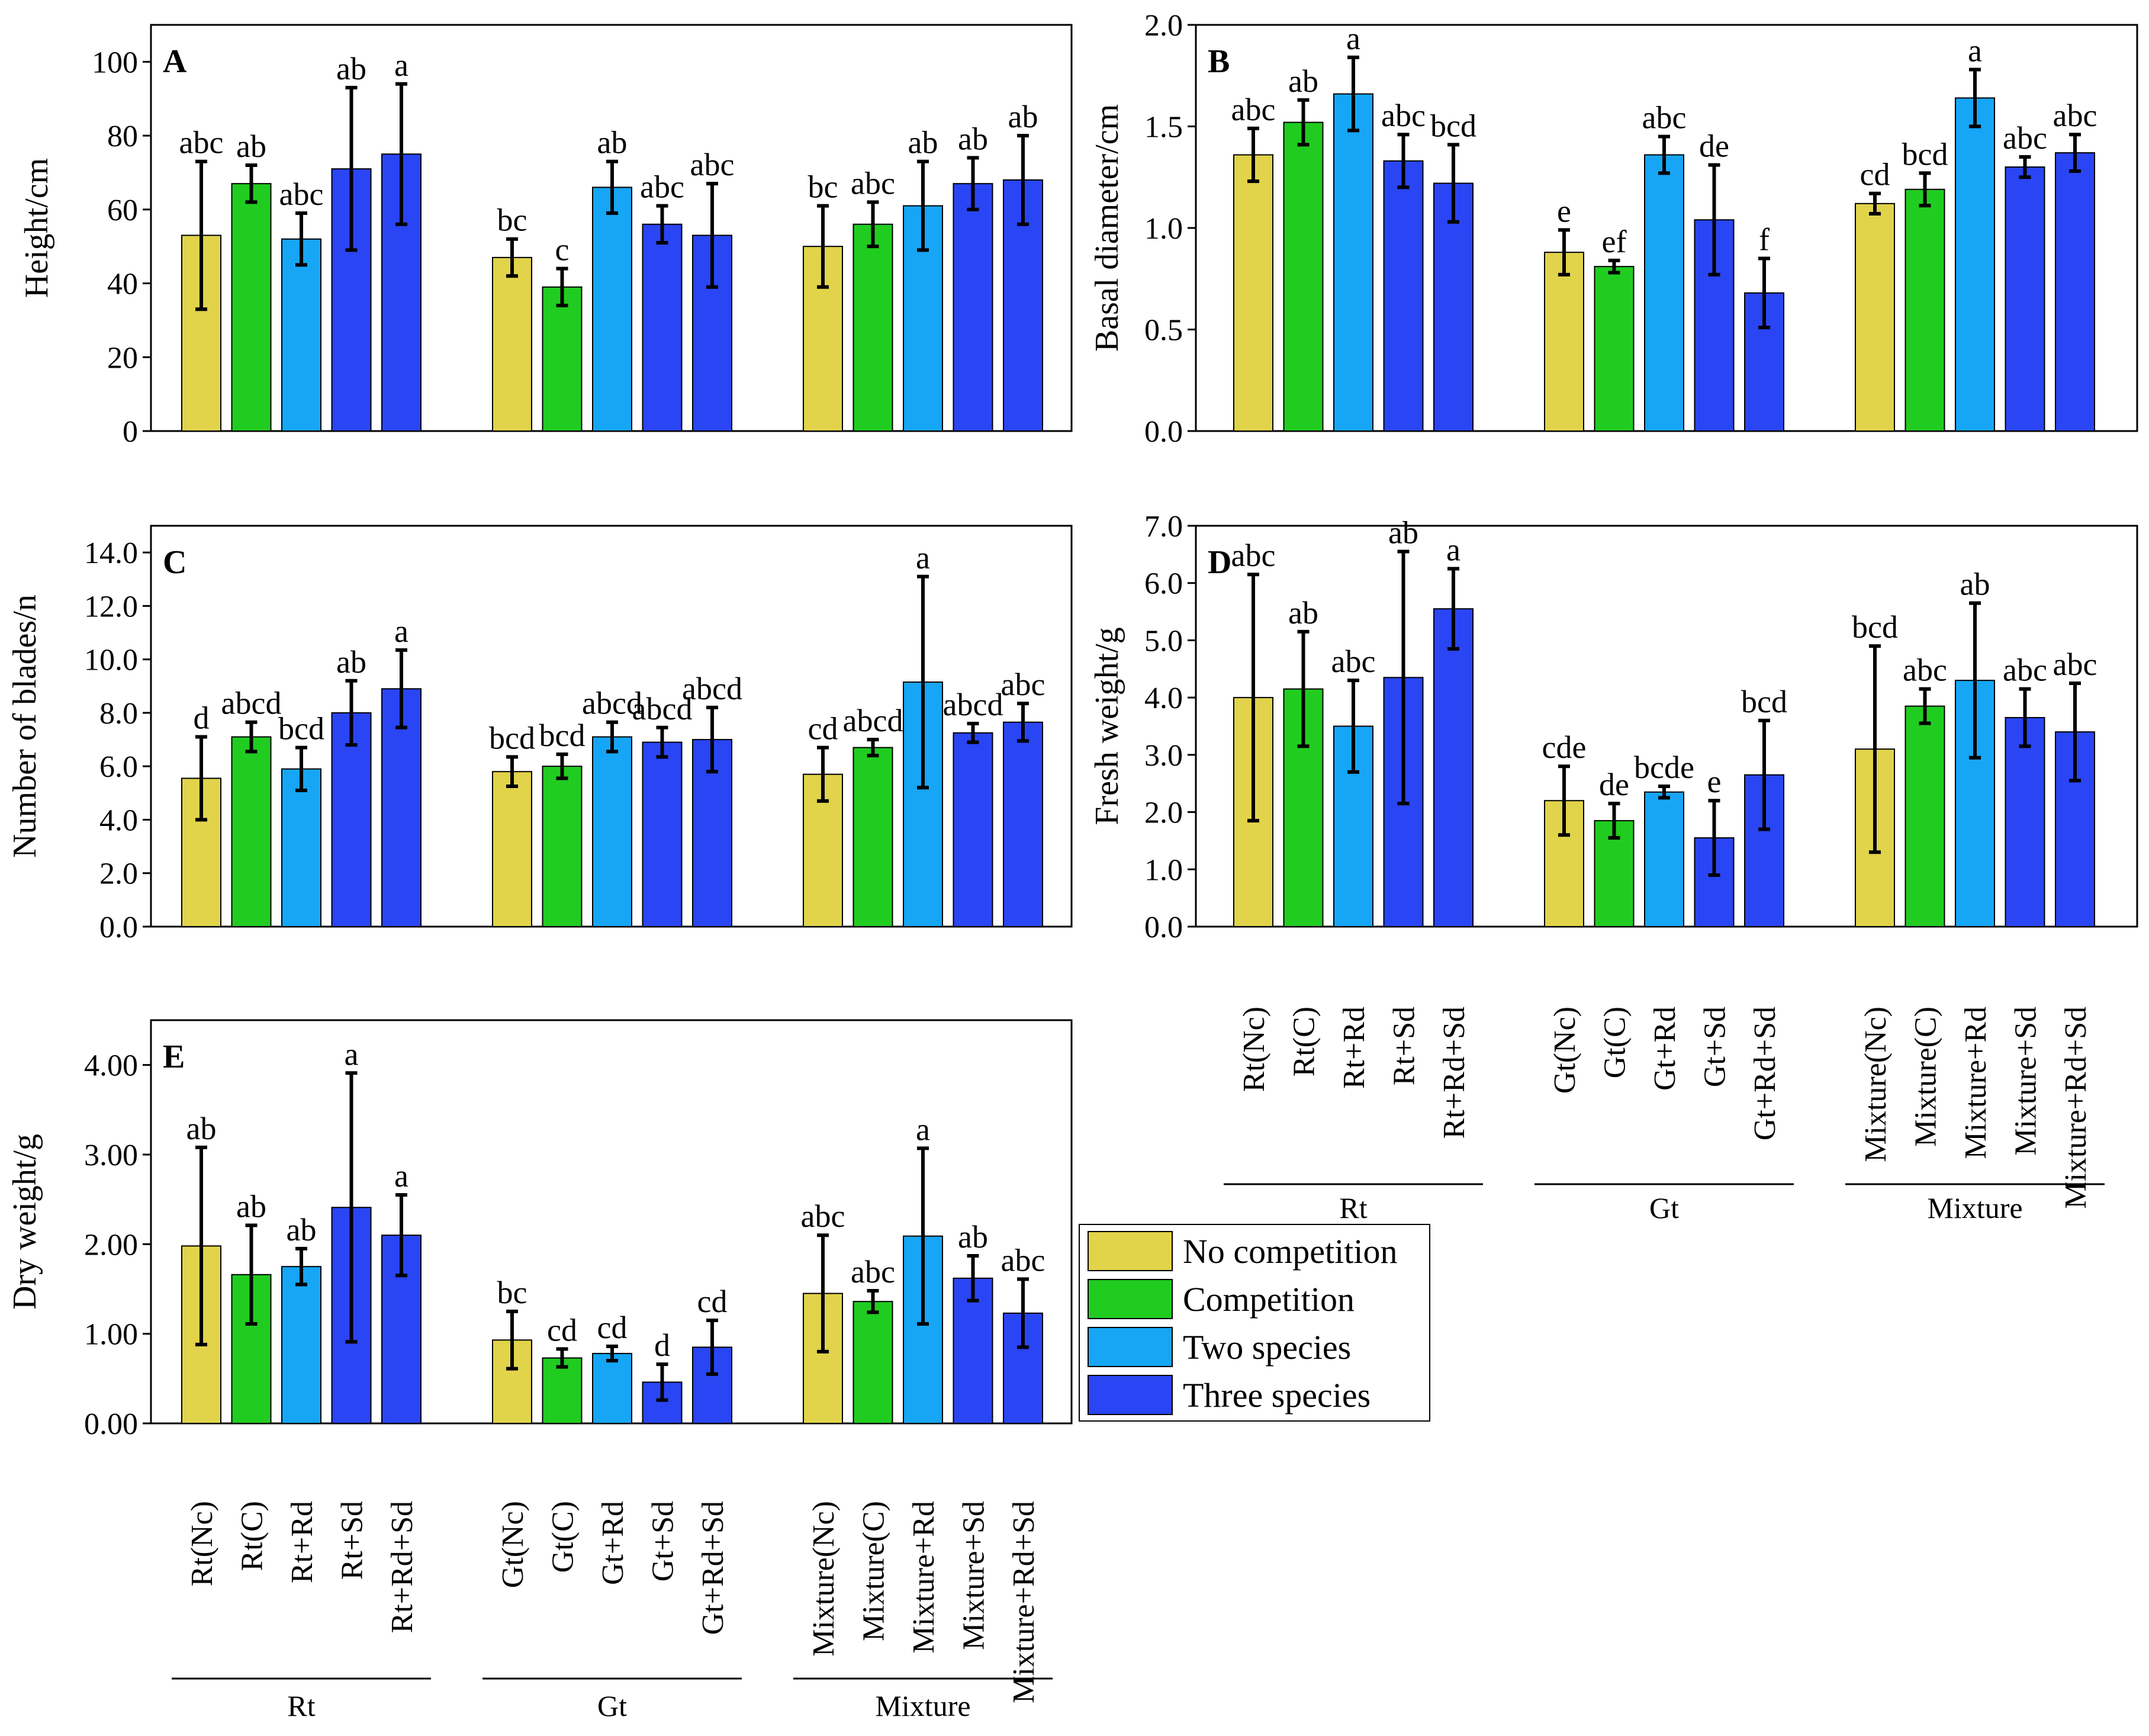 Image resolution: width=2149 pixels, height=1736 pixels. What do you see at coordinates (1107, 228) in the screenshot?
I see `y-axis-label: Basal diameter/cm` at bounding box center [1107, 228].